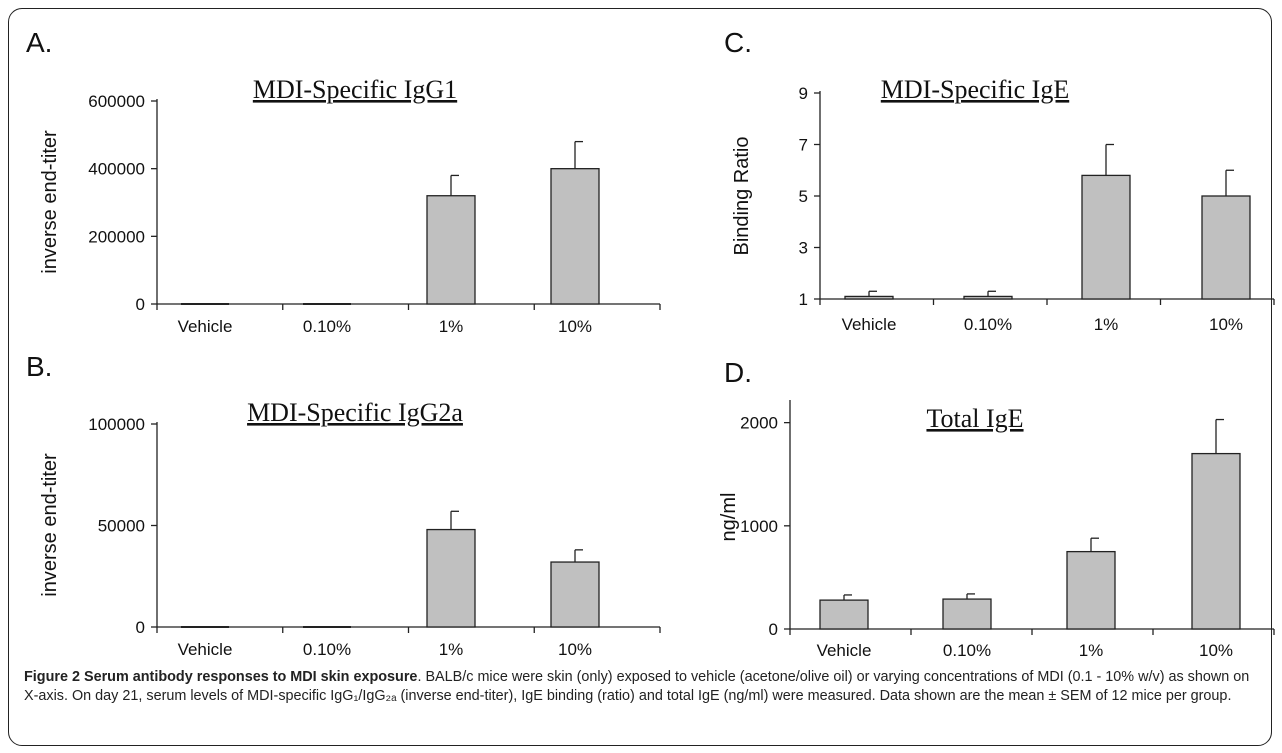 The width and height of the screenshot is (1282, 753). Describe the element at coordinates (974, 418) in the screenshot. I see `chart-title: Total IgE` at that location.